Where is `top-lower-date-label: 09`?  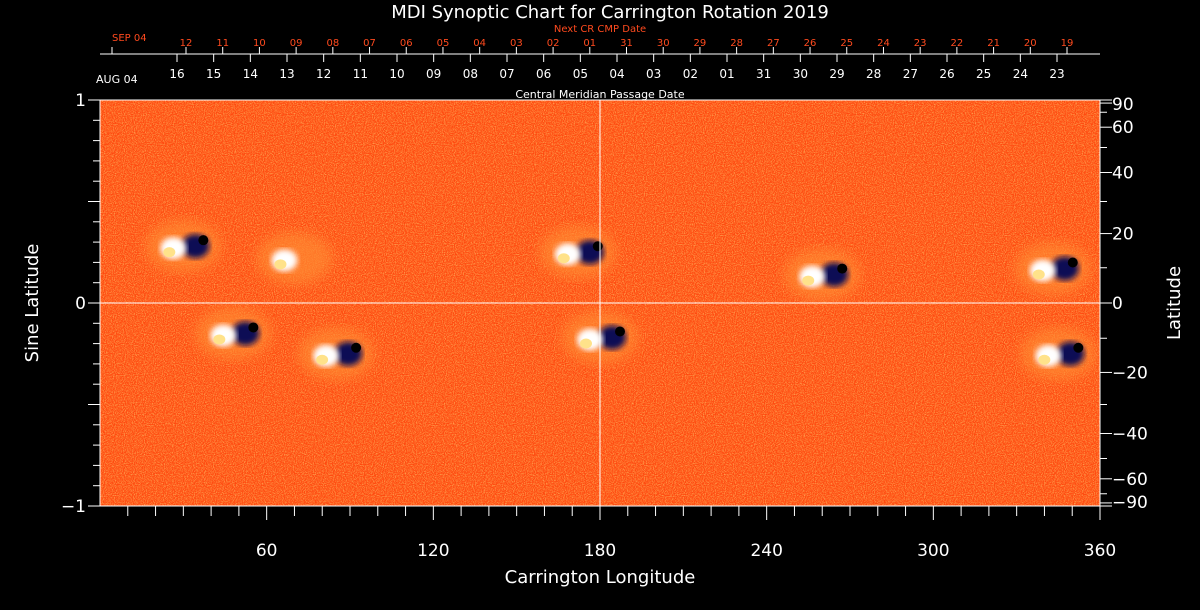 top-lower-date-label: 09 is located at coordinates (433, 74).